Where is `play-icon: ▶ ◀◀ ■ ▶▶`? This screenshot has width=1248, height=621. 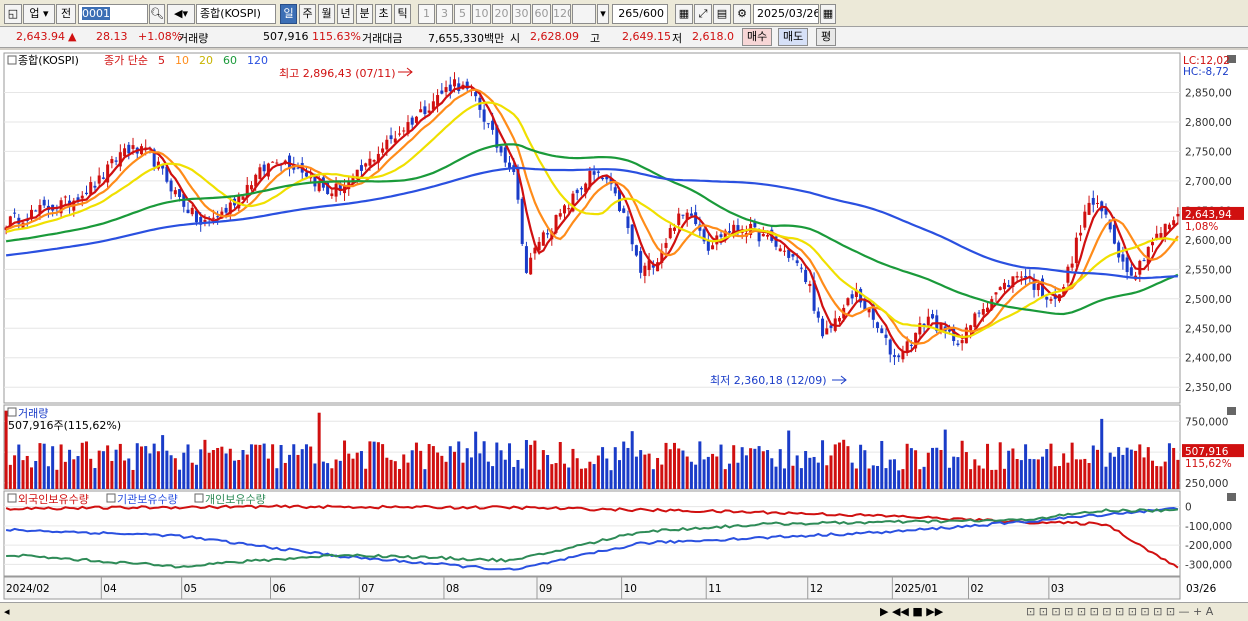
play-icon: ▶ ◀◀ ■ ▶▶ is located at coordinates (912, 611).